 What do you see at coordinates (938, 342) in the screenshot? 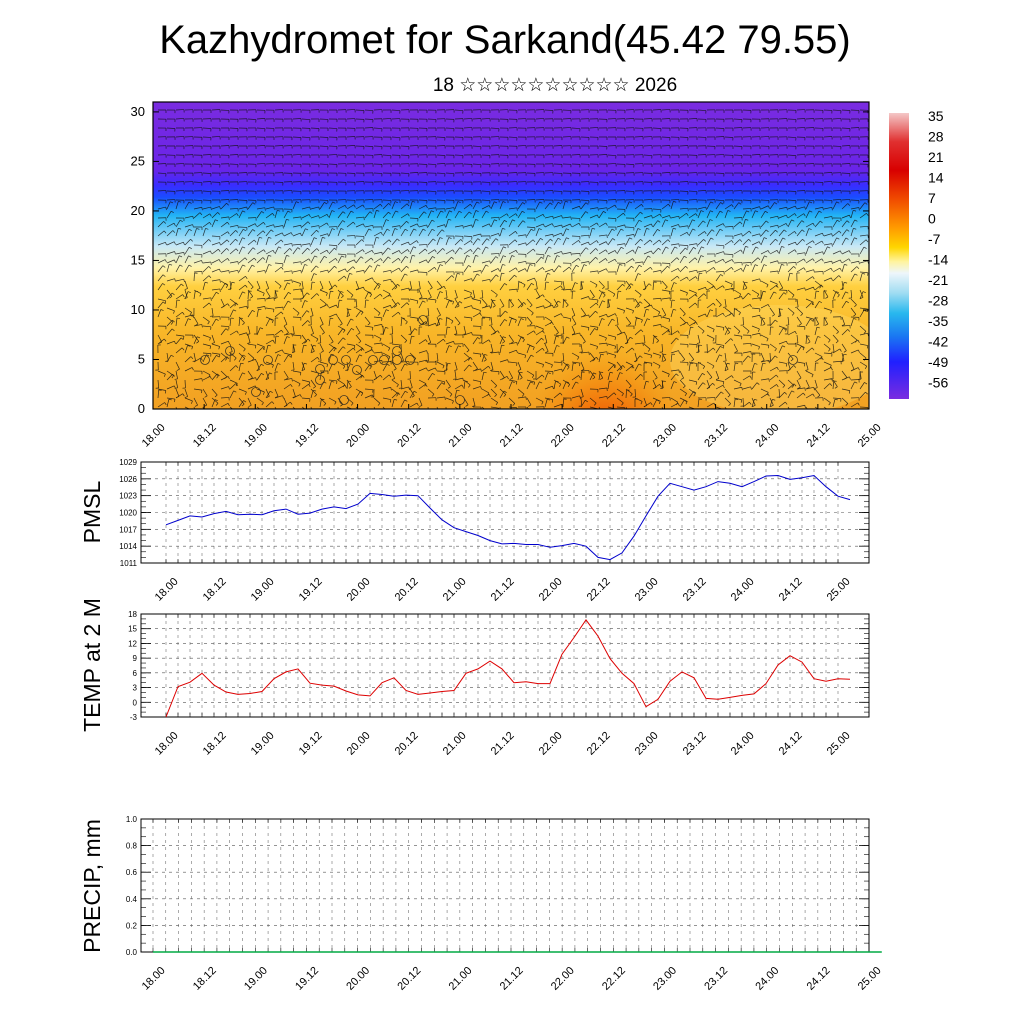
I see `colorbar-label: -42` at bounding box center [938, 342].